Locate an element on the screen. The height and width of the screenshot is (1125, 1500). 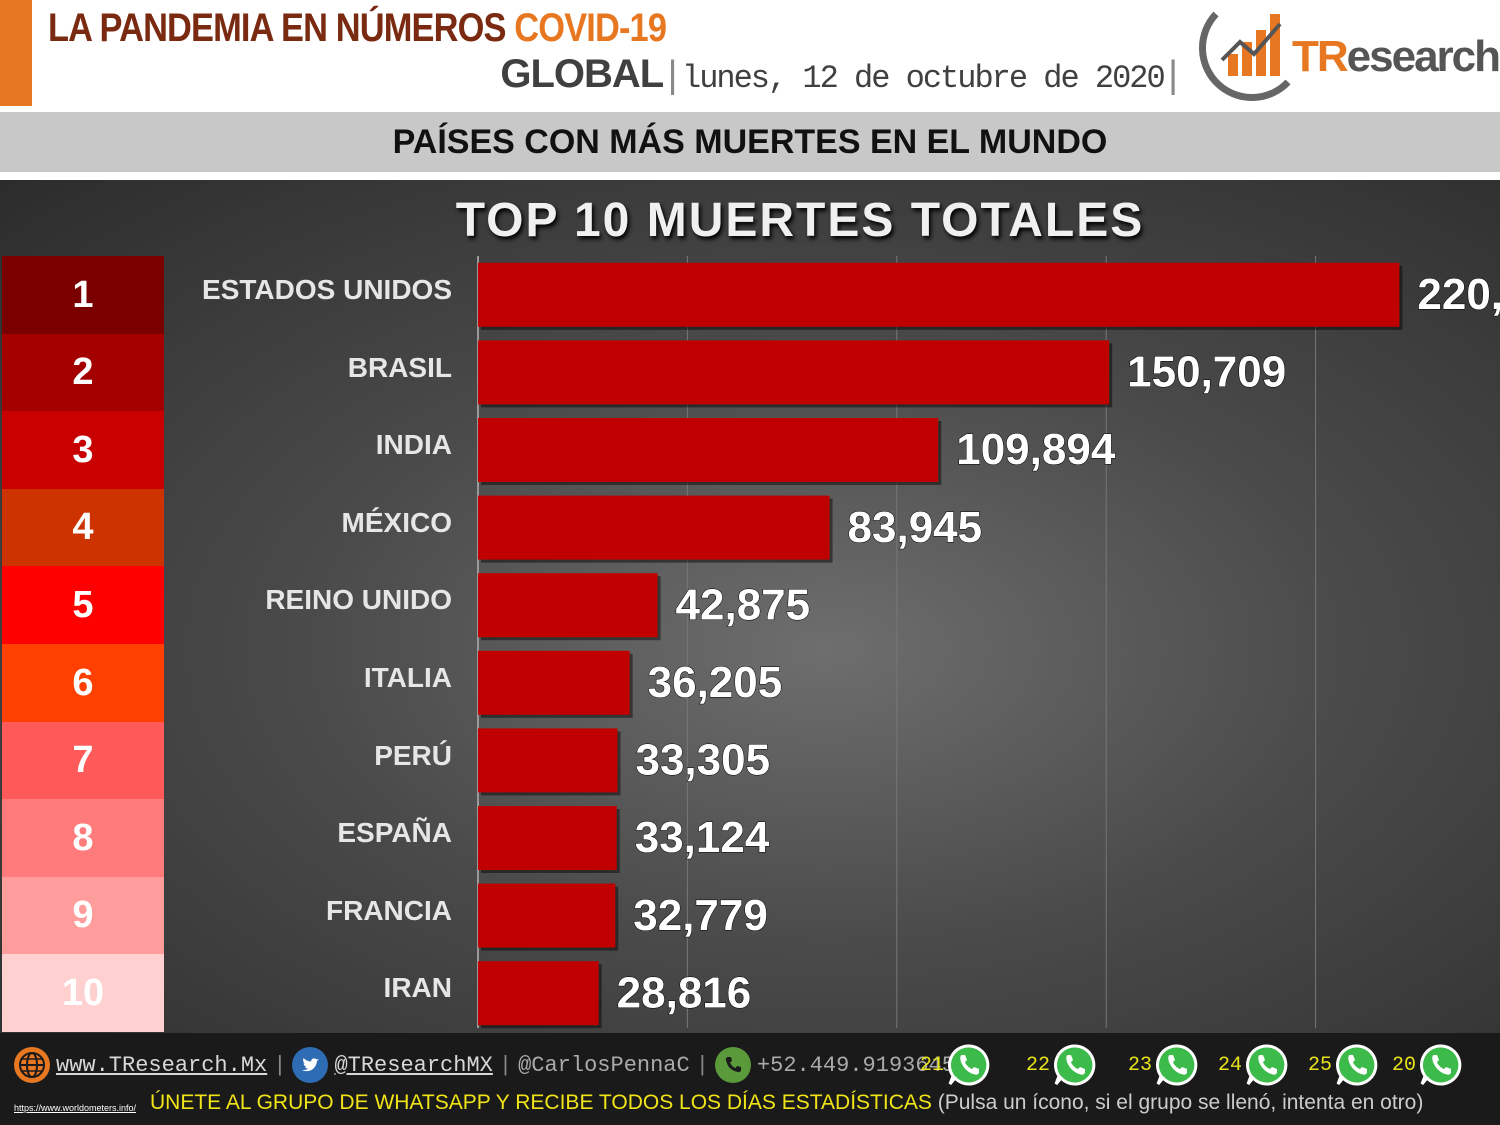
whatsapp-group-number: 23 is located at coordinates (1140, 1065).